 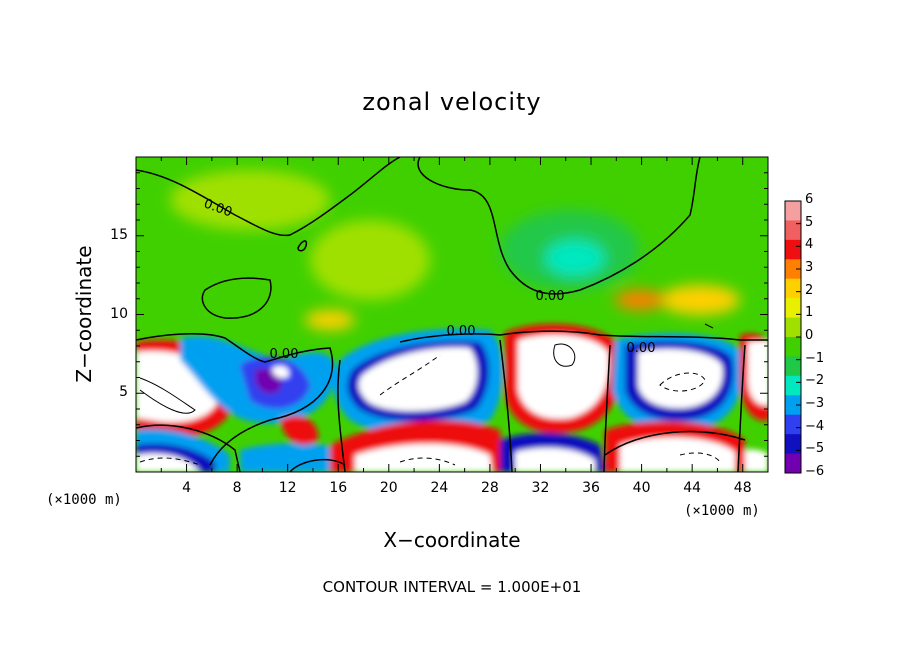 I want to click on x-tick-label: 8, so click(x=237, y=488).